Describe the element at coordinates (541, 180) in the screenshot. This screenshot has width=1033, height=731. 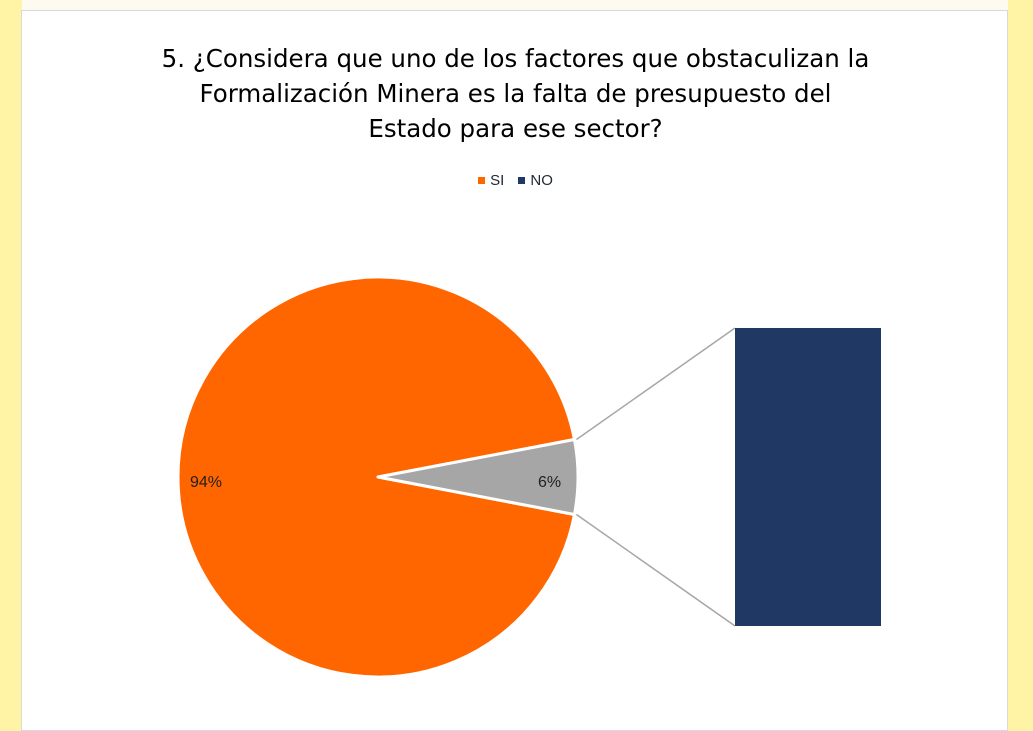
I see `legend-label-no: NO` at that location.